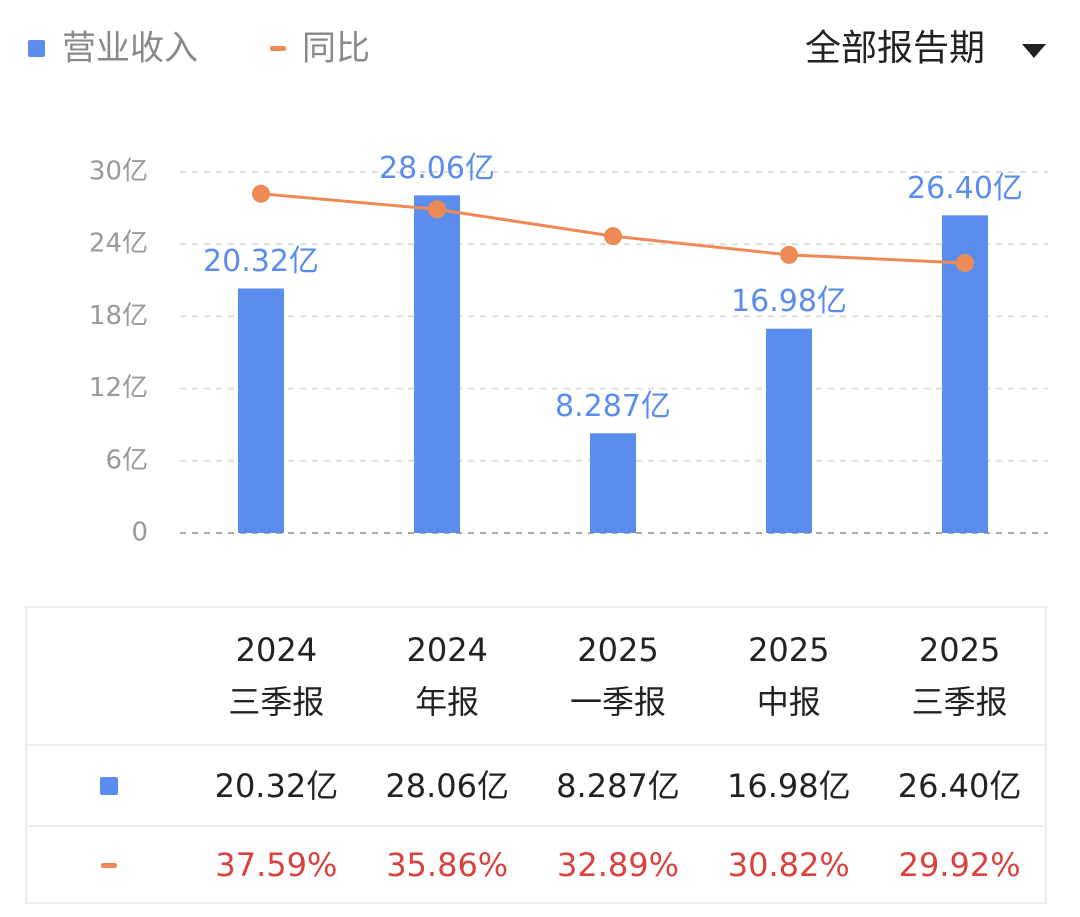 The image size is (1080, 917). Describe the element at coordinates (118, 244) in the screenshot. I see `y-tick-label: 24亿` at that location.